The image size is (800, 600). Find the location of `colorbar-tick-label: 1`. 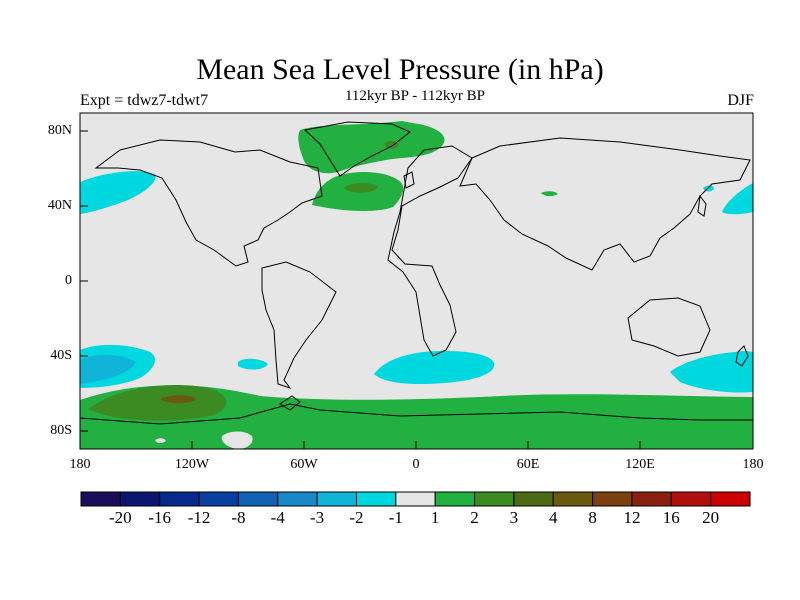

colorbar-tick-label: 1 is located at coordinates (435, 517).